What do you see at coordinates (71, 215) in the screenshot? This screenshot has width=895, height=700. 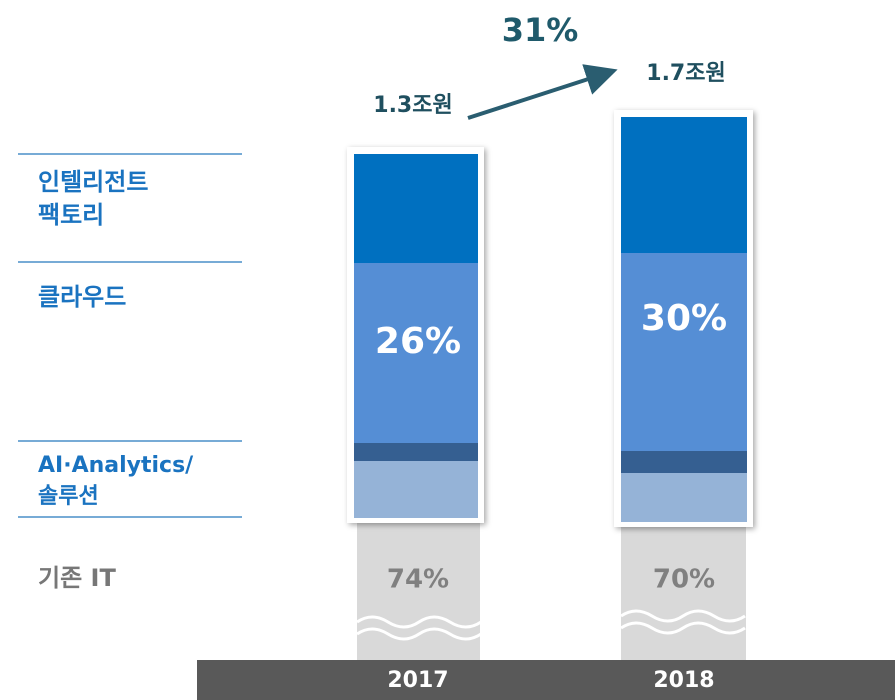 I see `legend-label: 팩토리` at bounding box center [71, 215].